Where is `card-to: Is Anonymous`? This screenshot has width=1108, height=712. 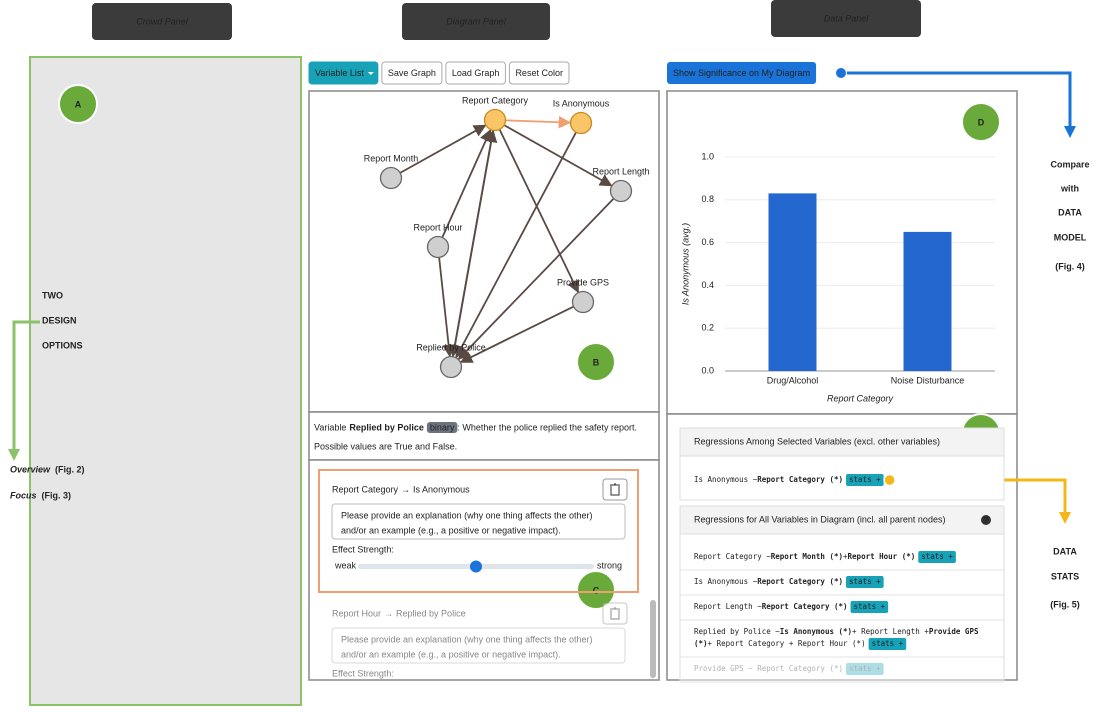
card-to: Is Anonymous is located at coordinates (441, 489).